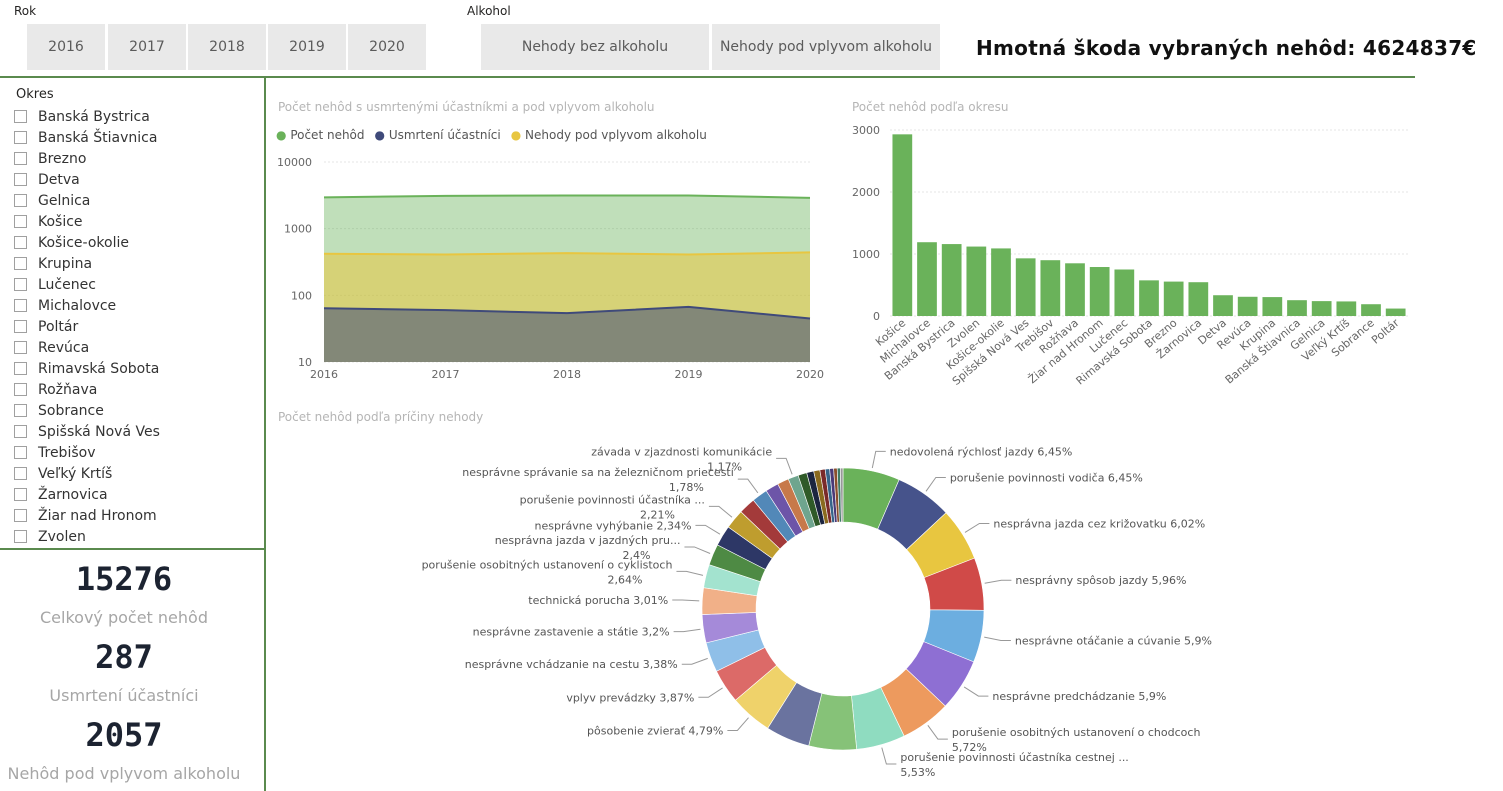 This screenshot has width=1503, height=791. Describe the element at coordinates (866, 254) in the screenshot. I see `y-tick-label: 1000` at that location.